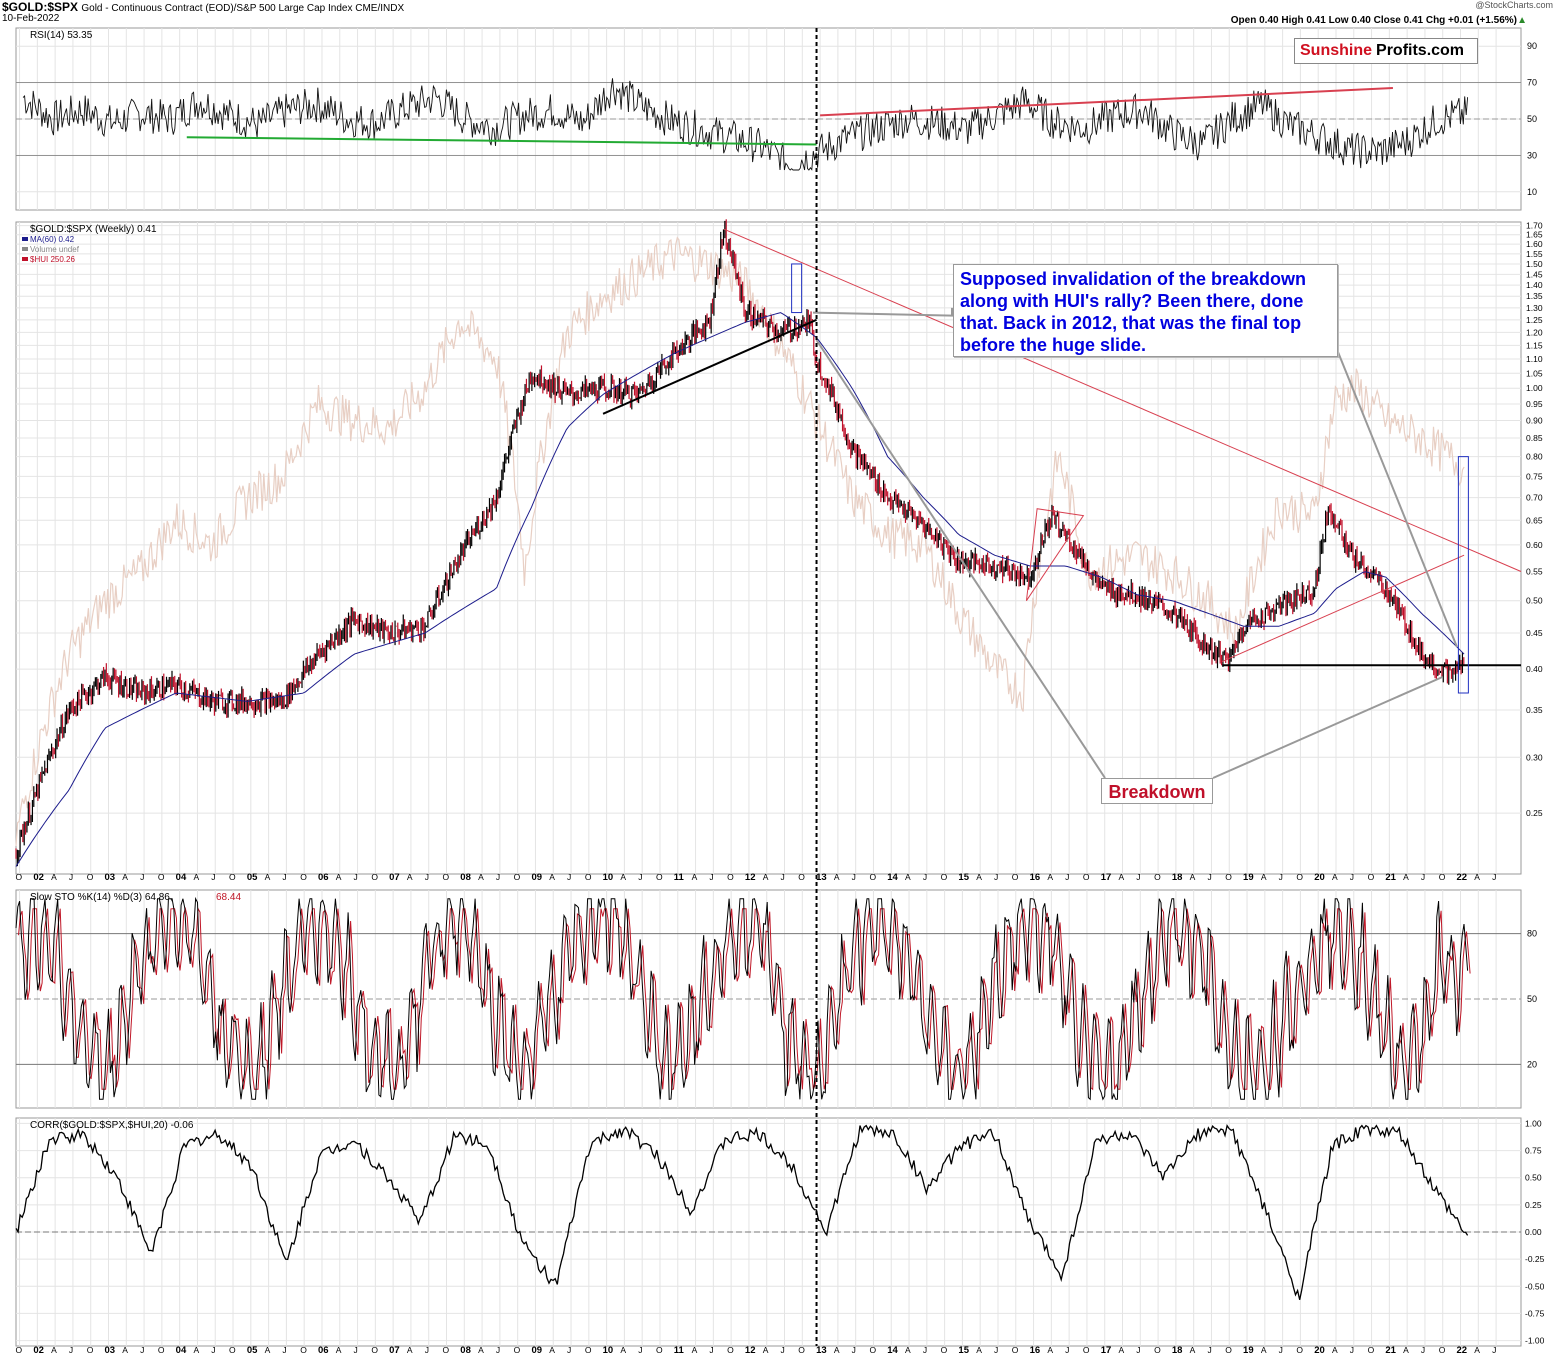 Image resolution: width=1565 pixels, height=1362 pixels. I want to click on price-y-tick-label: 1.35, so click(1534, 296).